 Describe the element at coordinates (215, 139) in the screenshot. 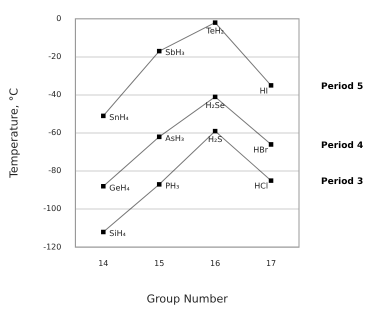

I see `annotation: H₂S` at that location.